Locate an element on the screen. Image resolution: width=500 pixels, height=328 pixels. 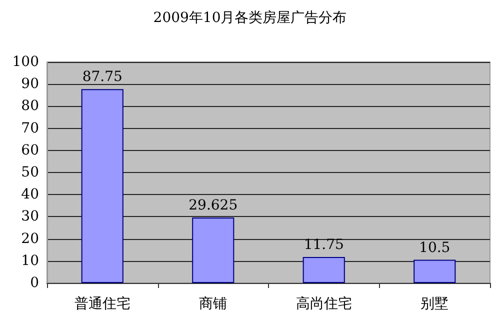
x-tick-label: 别墅 is located at coordinates (434, 304).